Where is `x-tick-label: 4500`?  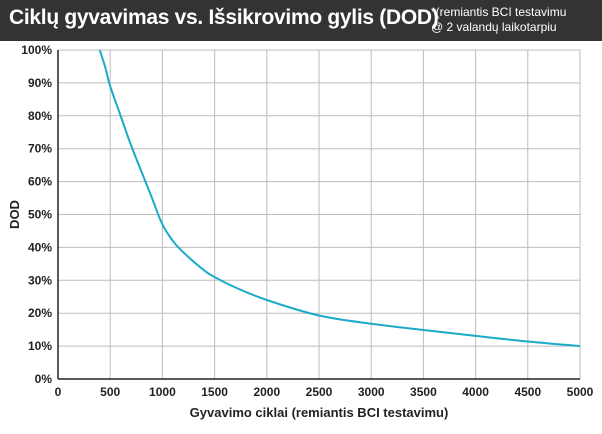
x-tick-label: 4500 is located at coordinates (527, 392).